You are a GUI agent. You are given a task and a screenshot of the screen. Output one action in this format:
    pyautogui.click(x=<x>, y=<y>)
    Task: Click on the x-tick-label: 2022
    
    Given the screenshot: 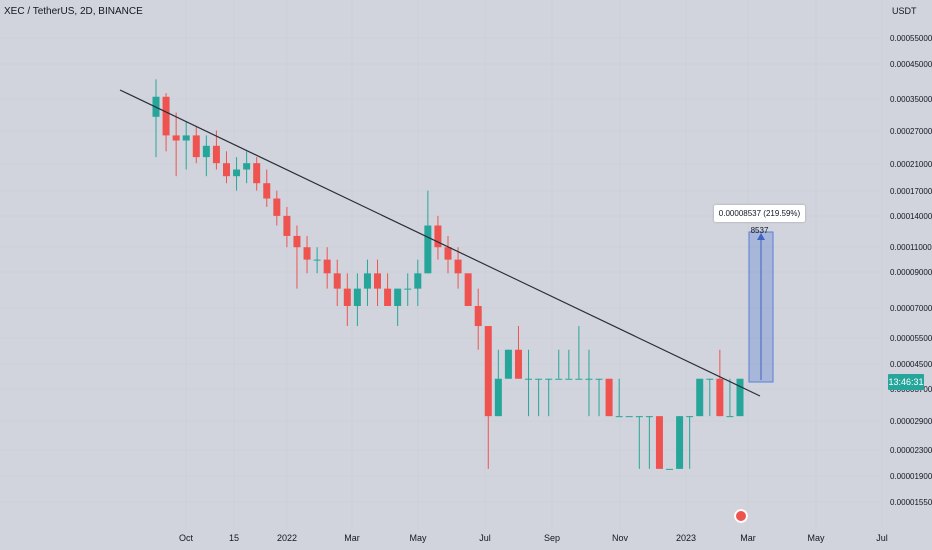 What is the action you would take?
    pyautogui.click(x=287, y=538)
    